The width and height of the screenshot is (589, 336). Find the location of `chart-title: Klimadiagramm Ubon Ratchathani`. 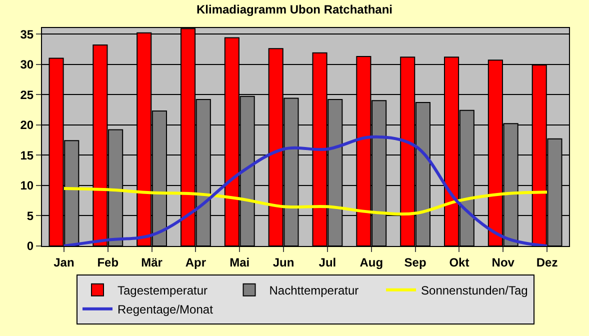

chart-title: Klimadiagramm Ubon Ratchathani is located at coordinates (294, 9).